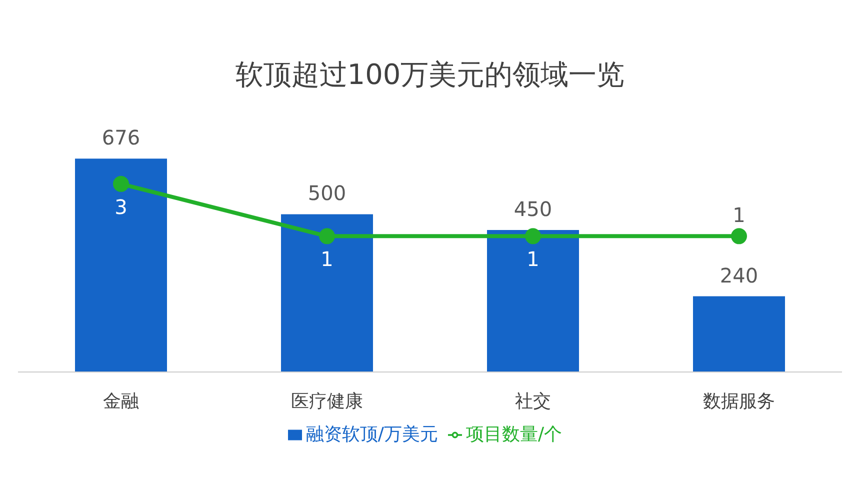 Image resolution: width=860 pixels, height=477 pixels. What do you see at coordinates (739, 401) in the screenshot?
I see `x-tick-label: 数据服务` at bounding box center [739, 401].